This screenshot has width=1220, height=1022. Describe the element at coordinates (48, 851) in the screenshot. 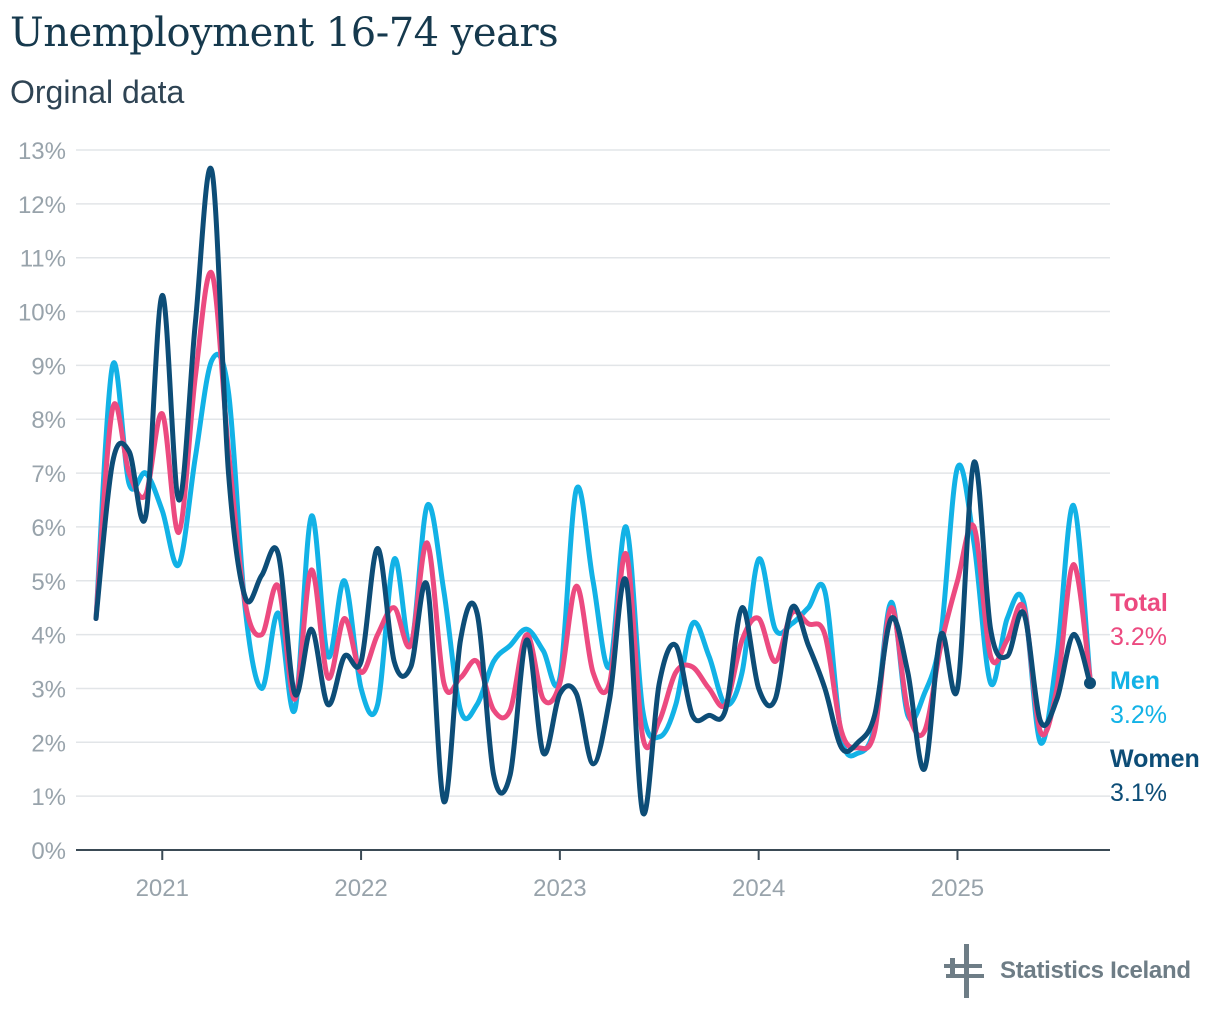

I see `y-tick-label: 0%` at that location.